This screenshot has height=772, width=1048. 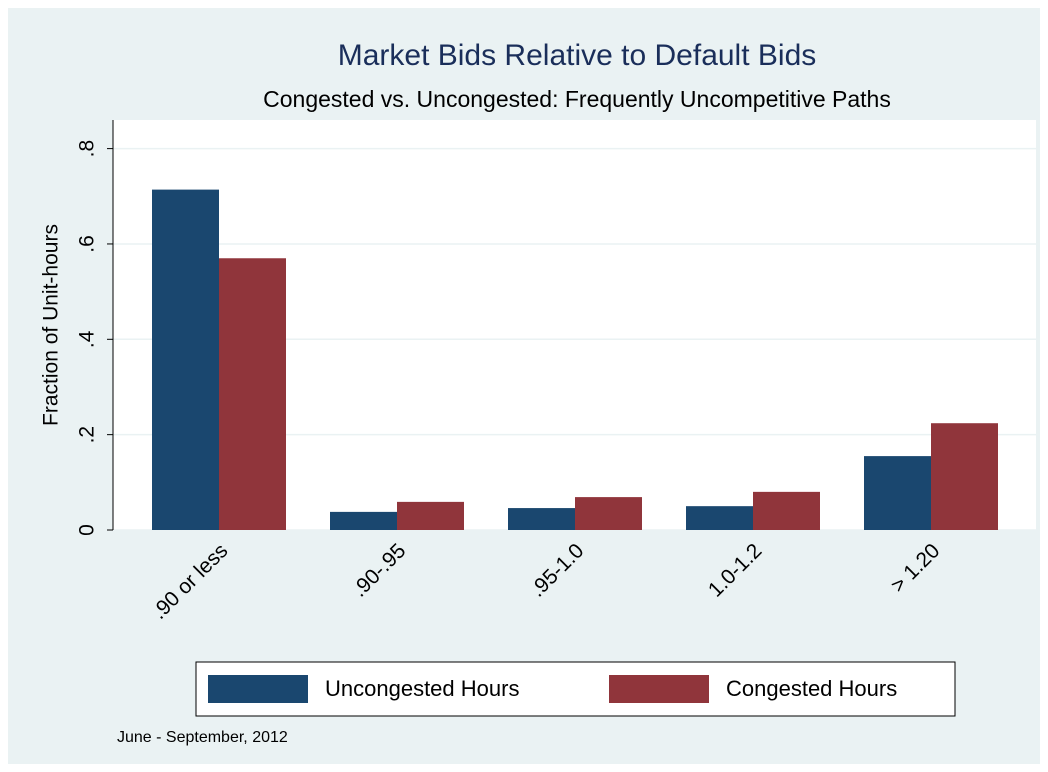 I want to click on legend-label: Congested Hours, so click(x=811, y=688).